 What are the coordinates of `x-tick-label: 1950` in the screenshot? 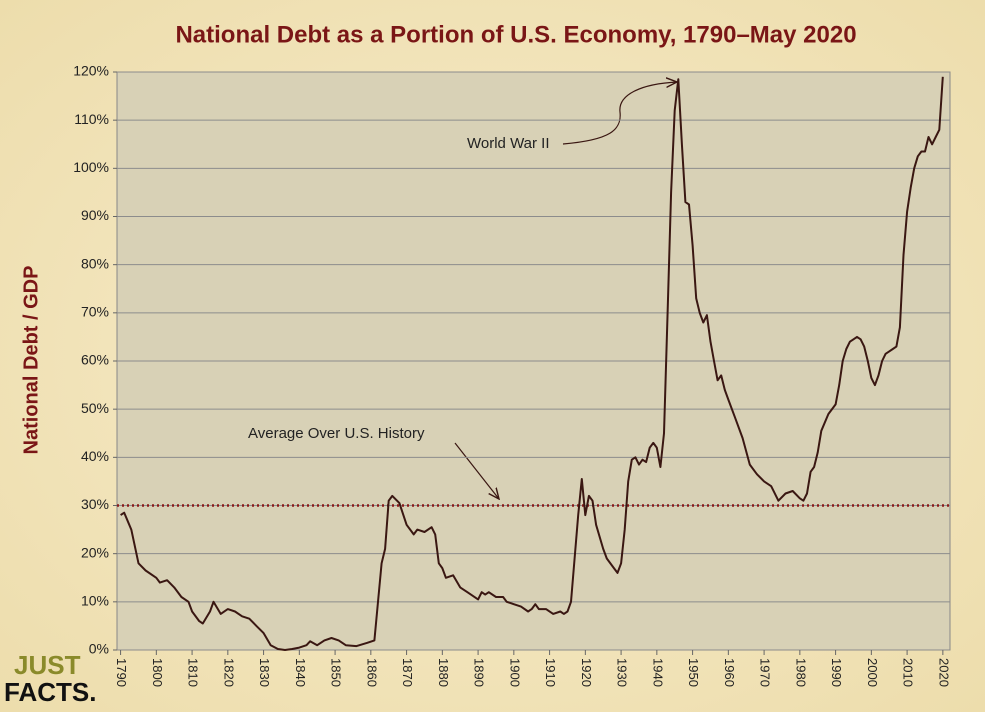 It's located at (693, 672).